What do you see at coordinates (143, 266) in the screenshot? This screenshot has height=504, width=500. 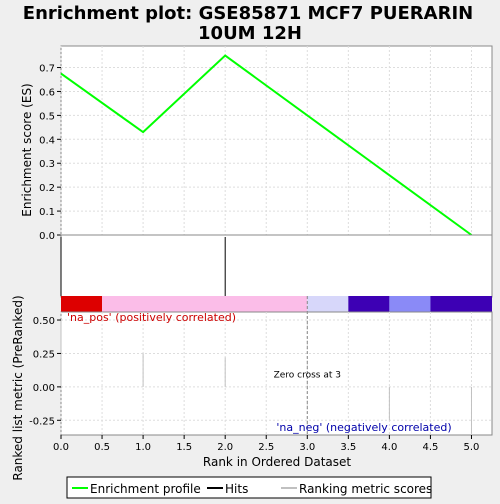 I see `hits-marks` at bounding box center [143, 266].